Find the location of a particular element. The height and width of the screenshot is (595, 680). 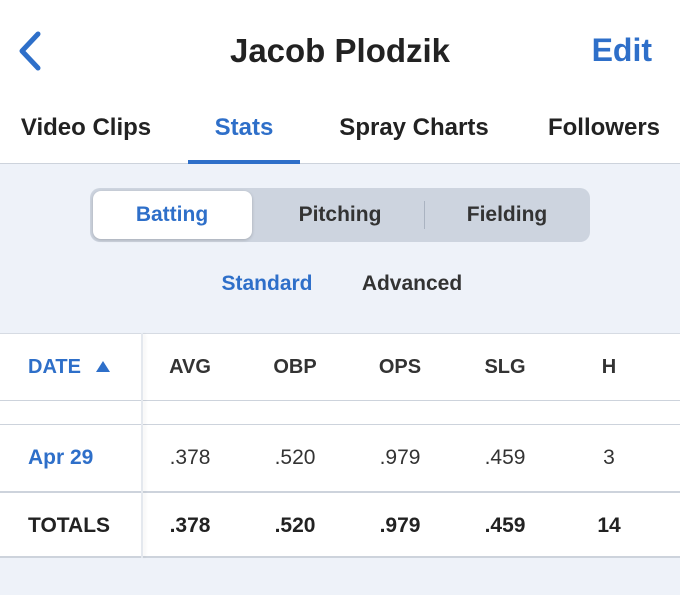

total-cell: TOTALS is located at coordinates (69, 525).